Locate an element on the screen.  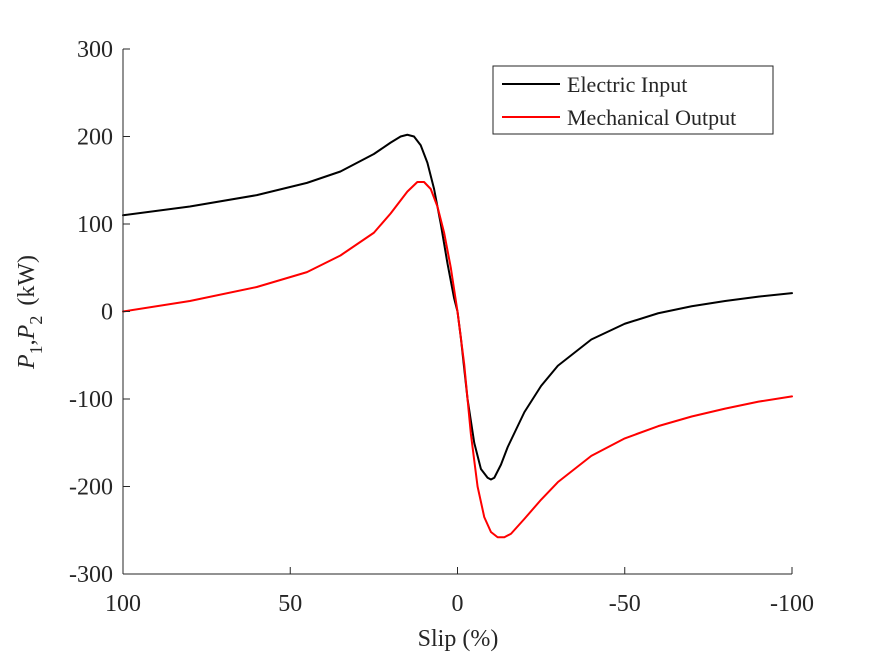
legend: Electric Input Mechanical Output is located at coordinates (633, 100).